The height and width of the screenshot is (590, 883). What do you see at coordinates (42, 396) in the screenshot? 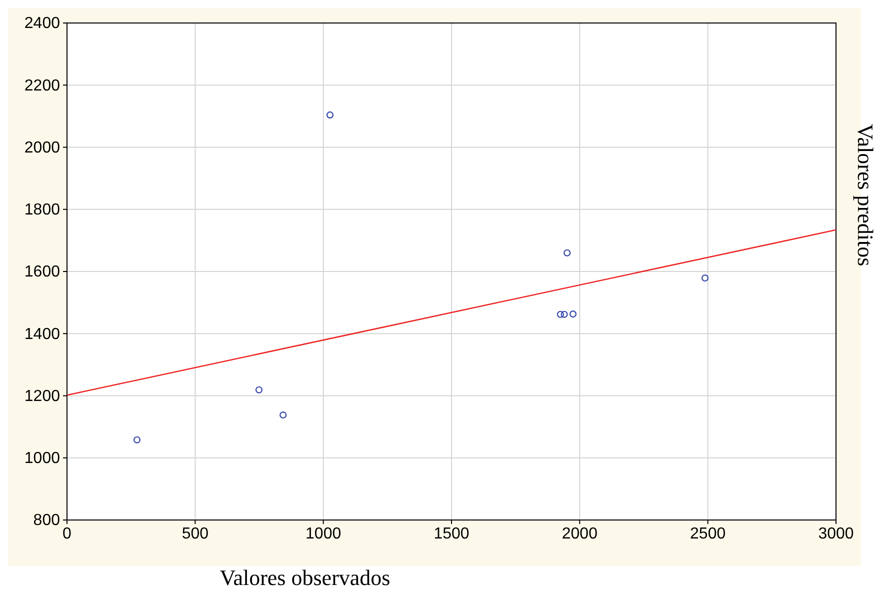
I see `y-tick-label: 1200` at bounding box center [42, 396].